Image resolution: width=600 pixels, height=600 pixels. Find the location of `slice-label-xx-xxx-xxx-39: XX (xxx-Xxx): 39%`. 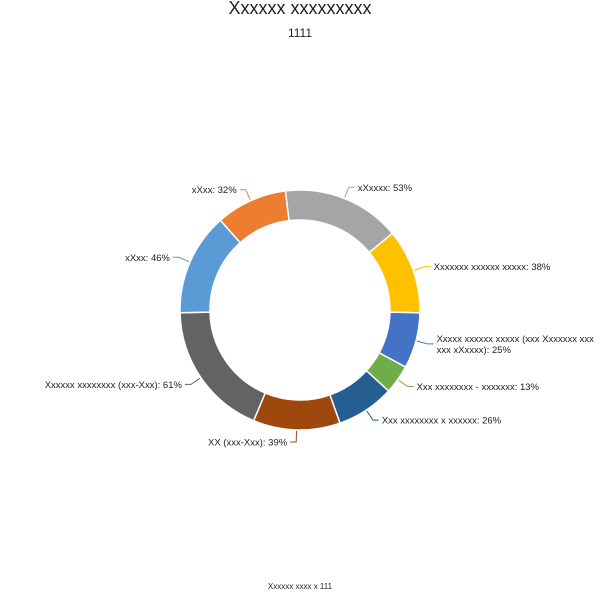

slice-label-xx-xxx-xxx-39: XX (xxx-Xxx): 39% is located at coordinates (248, 442).